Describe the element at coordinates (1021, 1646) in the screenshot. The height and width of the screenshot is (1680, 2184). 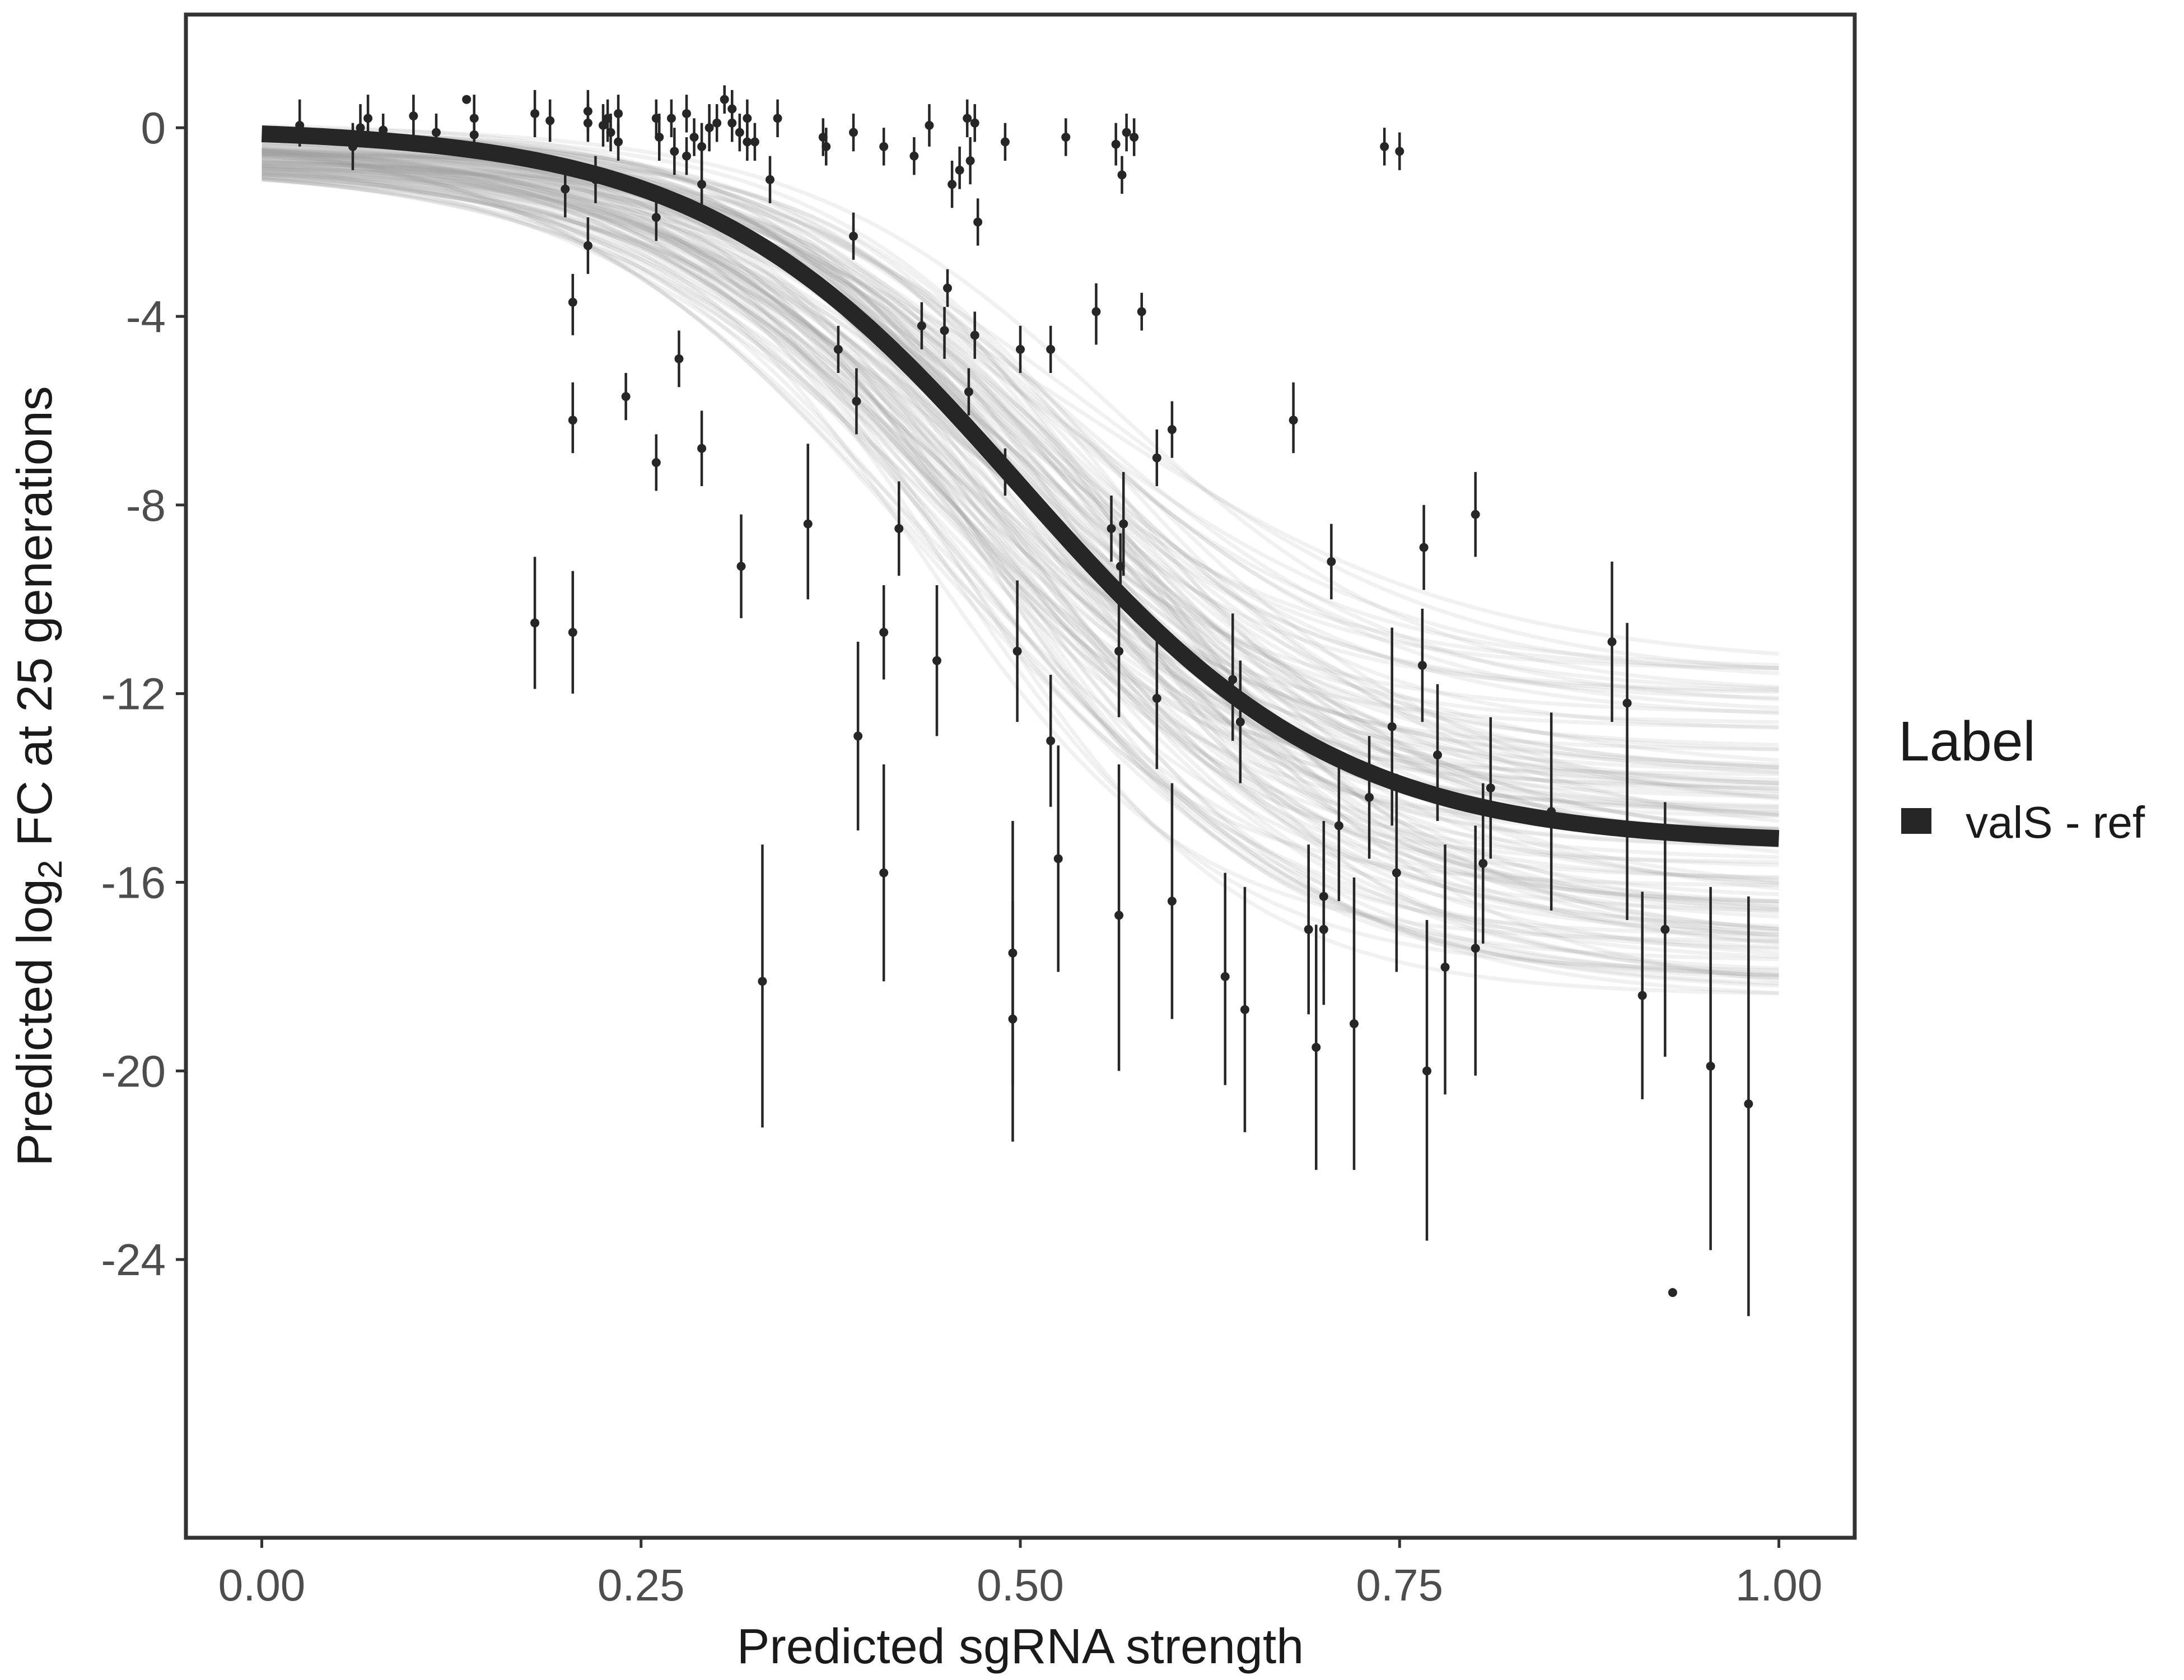
I see `x-axis-title: Predicted sgRNA strength` at that location.